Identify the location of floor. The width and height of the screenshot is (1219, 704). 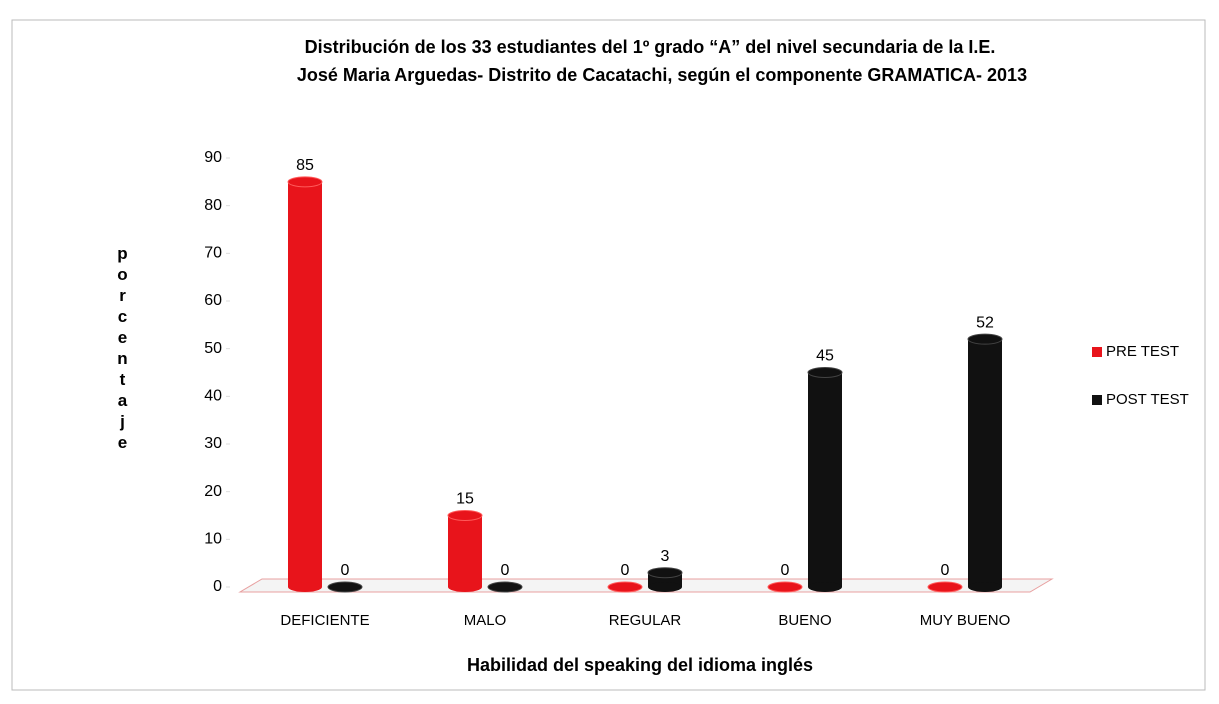
(646, 585).